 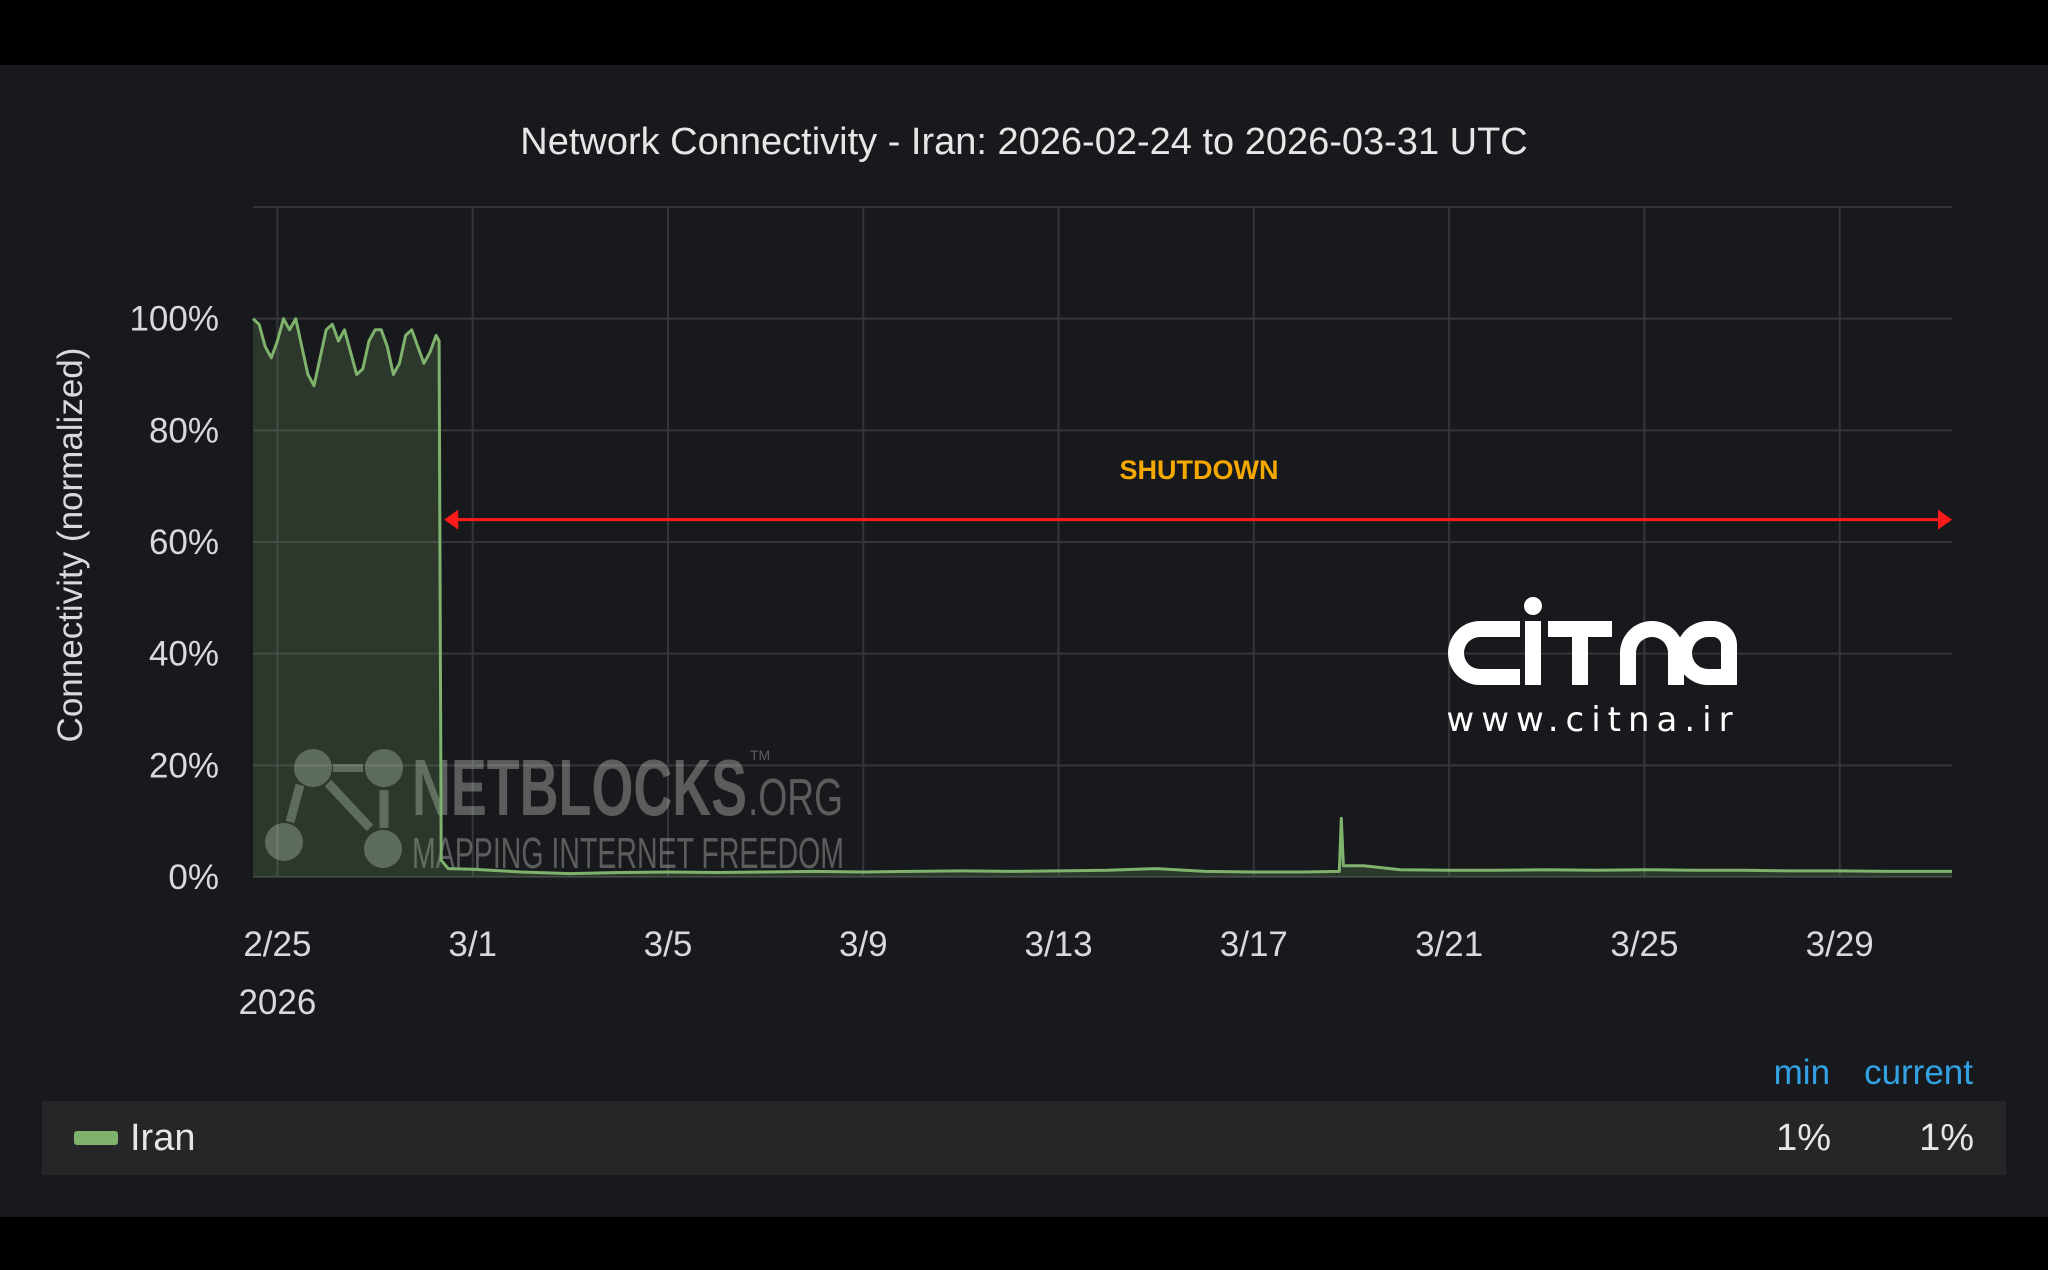 What do you see at coordinates (334, 808) in the screenshot?
I see `netblocks-logo-icon` at bounding box center [334, 808].